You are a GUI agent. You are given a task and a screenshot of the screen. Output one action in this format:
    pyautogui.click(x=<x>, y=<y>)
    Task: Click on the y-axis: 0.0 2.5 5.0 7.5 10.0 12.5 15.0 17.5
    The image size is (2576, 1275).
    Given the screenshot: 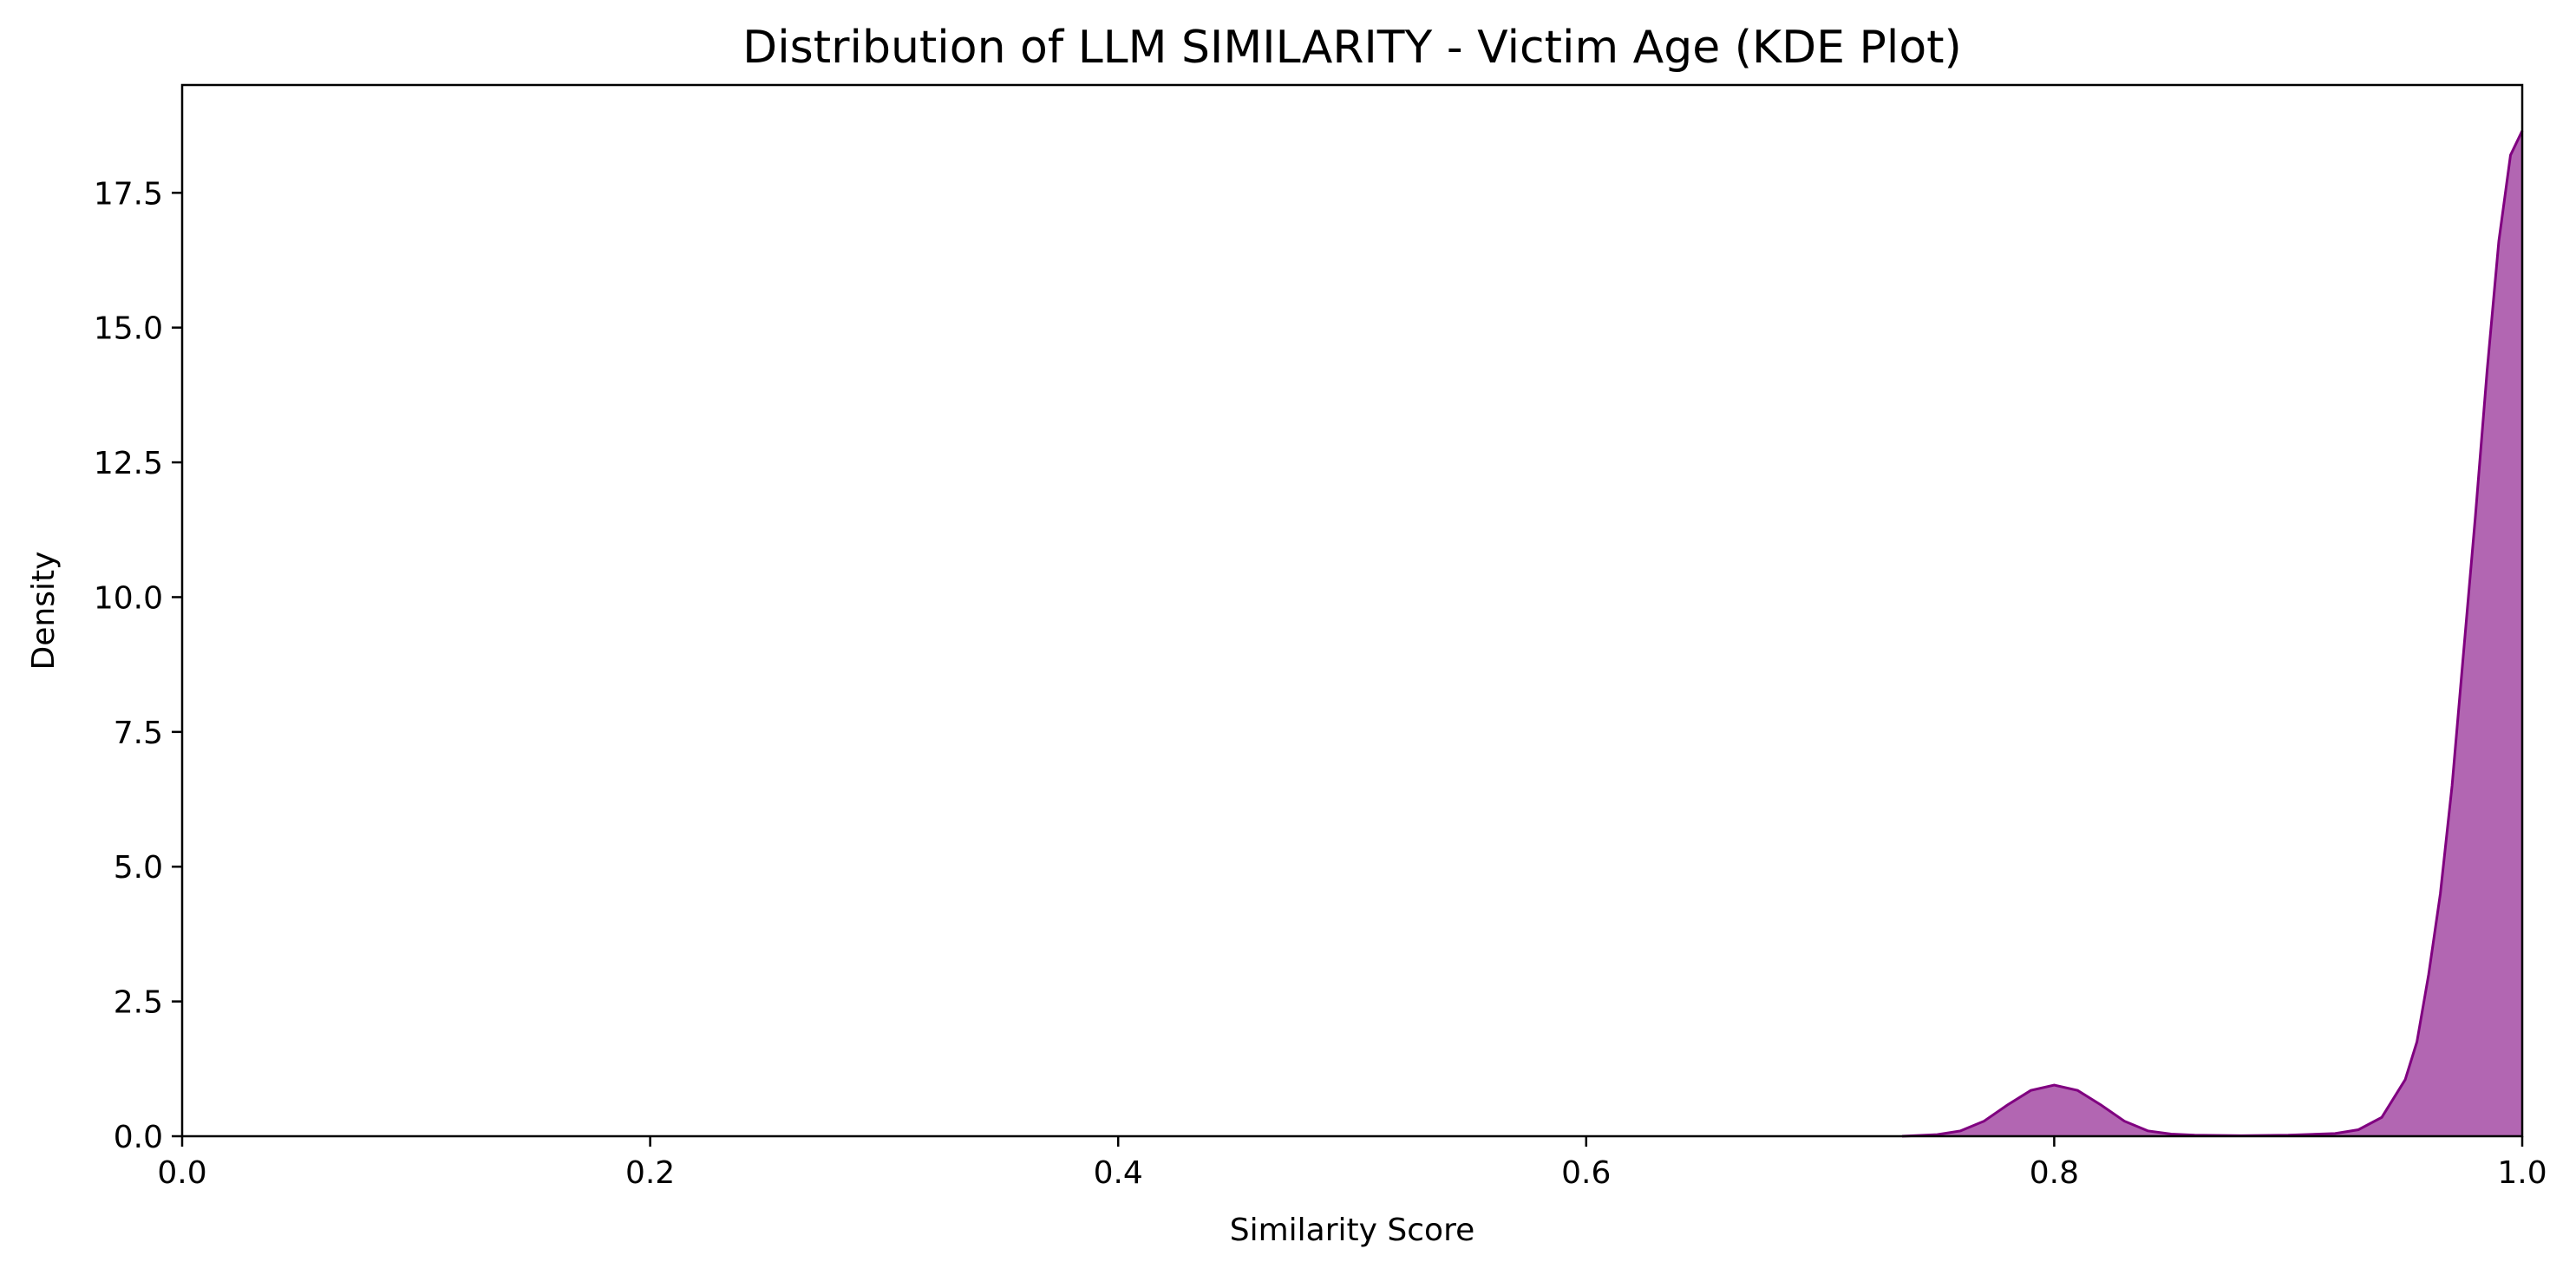 What is the action you would take?
    pyautogui.click(x=138, y=665)
    